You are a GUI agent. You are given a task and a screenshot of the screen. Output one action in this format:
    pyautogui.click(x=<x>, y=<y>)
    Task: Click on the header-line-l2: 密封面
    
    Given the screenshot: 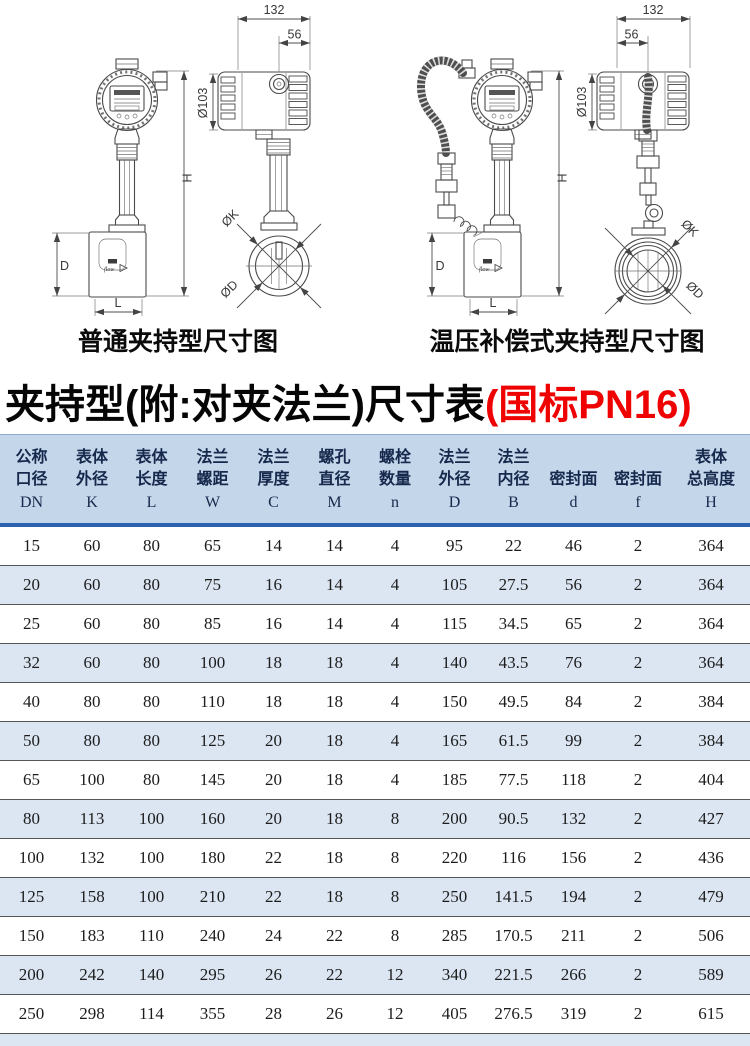 What is the action you would take?
    pyautogui.click(x=637, y=479)
    